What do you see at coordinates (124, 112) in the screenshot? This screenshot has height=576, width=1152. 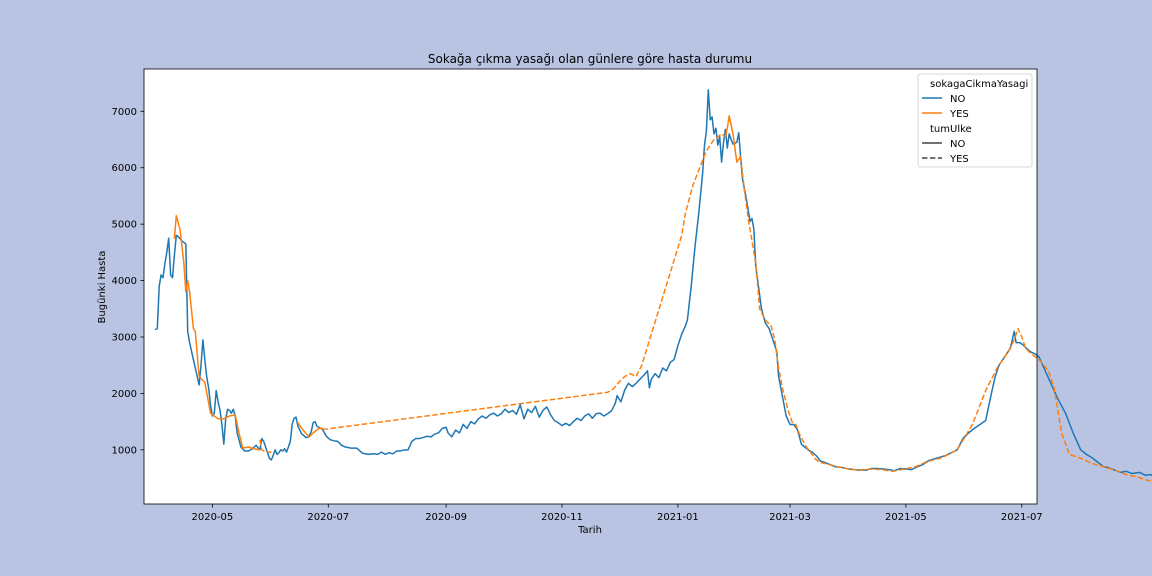 I see `y-tick-label: 7000` at bounding box center [124, 112].